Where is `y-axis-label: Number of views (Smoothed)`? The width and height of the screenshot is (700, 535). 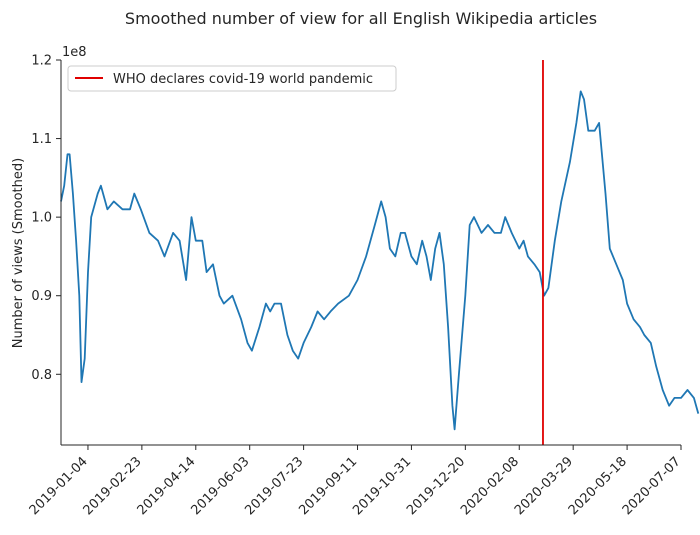 y-axis-label: Number of views (Smoothed) is located at coordinates (18, 253).